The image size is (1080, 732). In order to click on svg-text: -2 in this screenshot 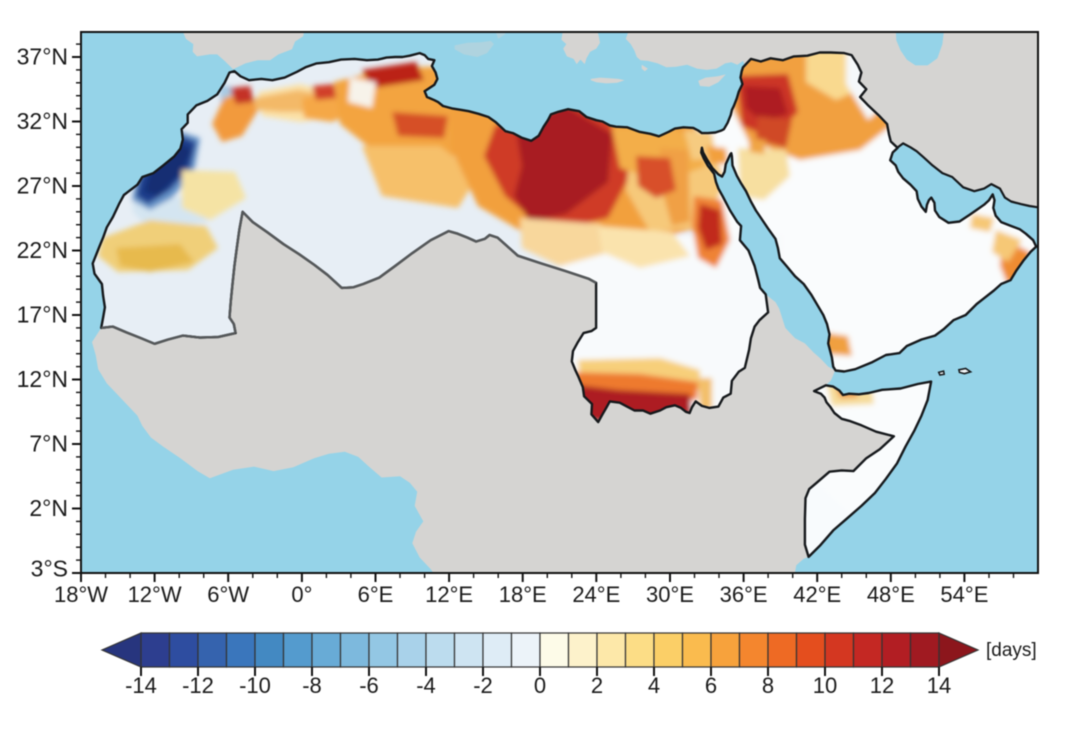, I will do `click(483, 685)`.